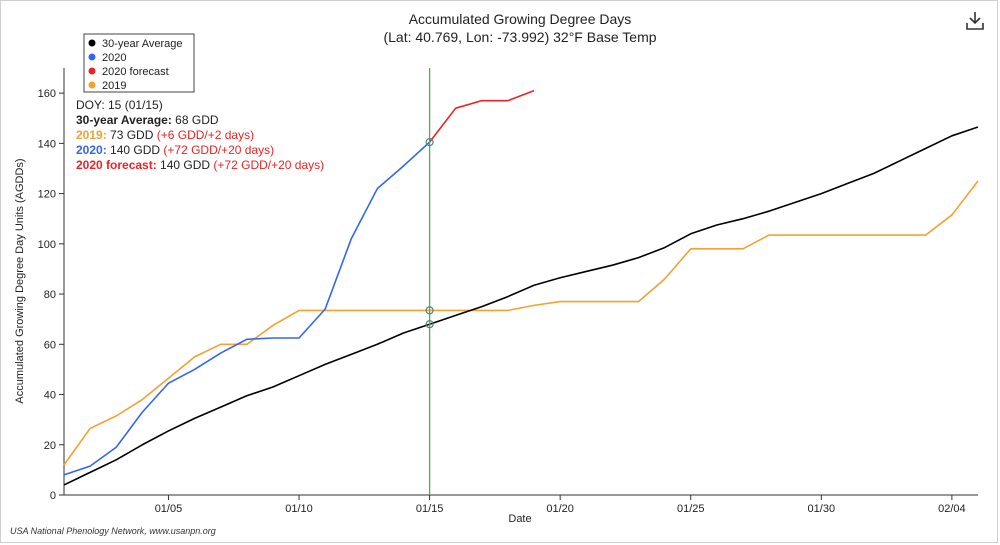 The height and width of the screenshot is (545, 1000). What do you see at coordinates (114, 86) in the screenshot?
I see `legend-label-2019: 2019` at bounding box center [114, 86].